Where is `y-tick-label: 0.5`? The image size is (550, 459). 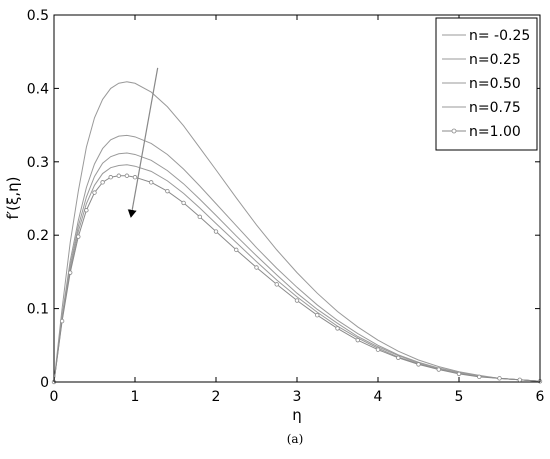
y-tick-label: 0.5 is located at coordinates (38, 16).